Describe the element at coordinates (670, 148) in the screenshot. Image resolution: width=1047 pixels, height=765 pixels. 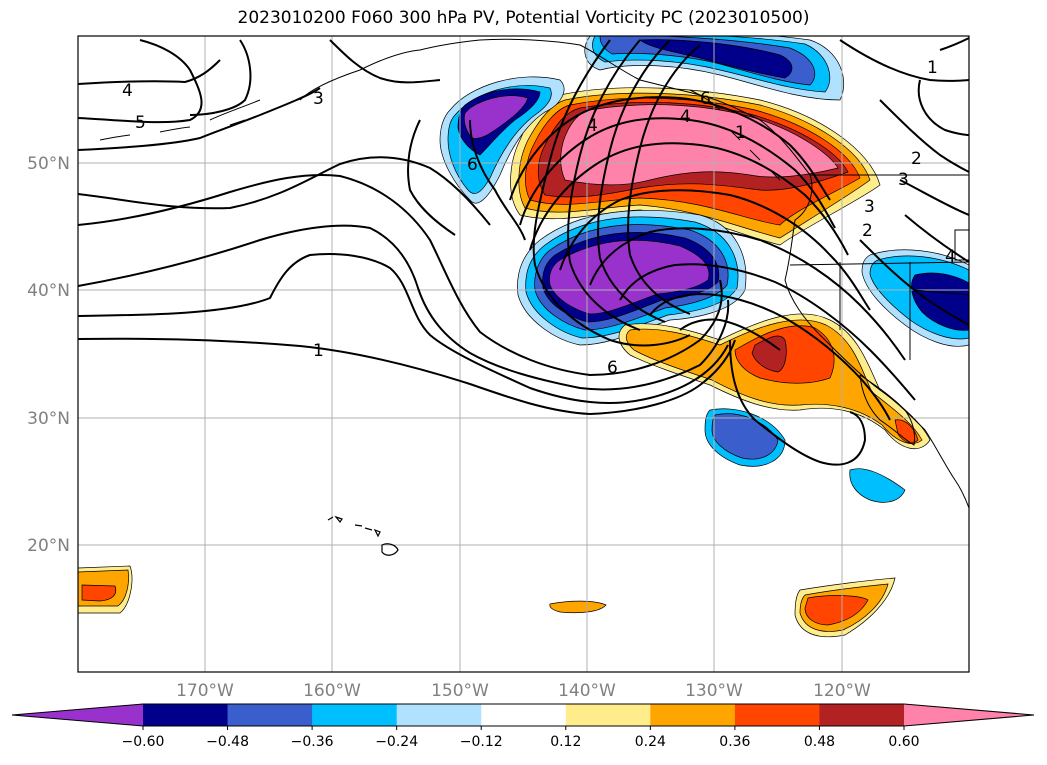
I see `contour-ridge` at that location.